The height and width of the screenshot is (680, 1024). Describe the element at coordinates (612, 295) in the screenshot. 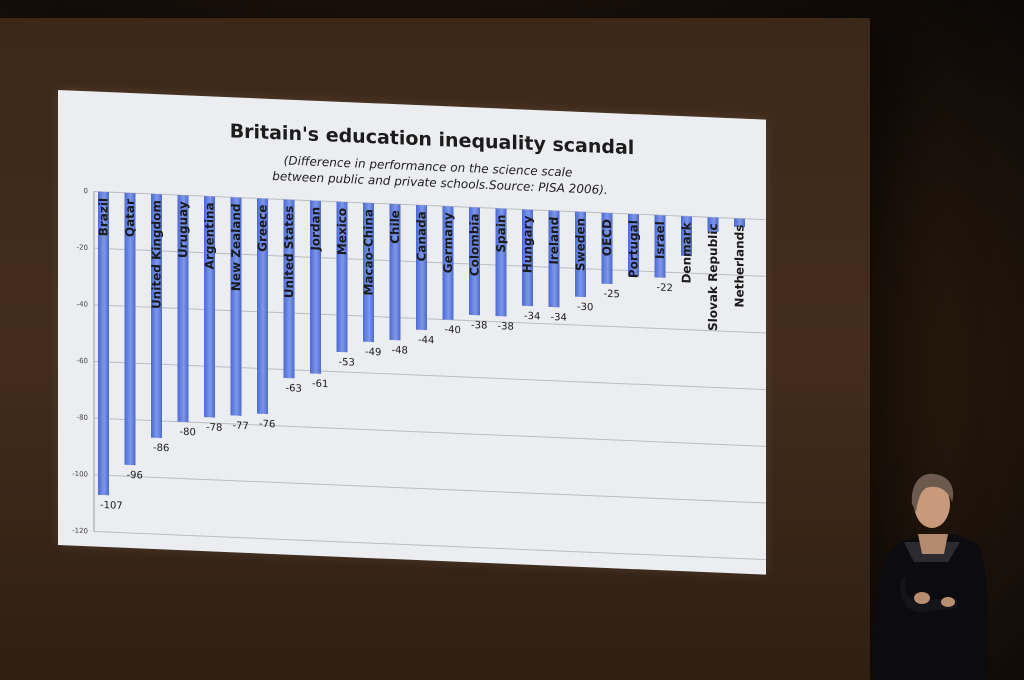

I see `value-label-19: -25` at that location.